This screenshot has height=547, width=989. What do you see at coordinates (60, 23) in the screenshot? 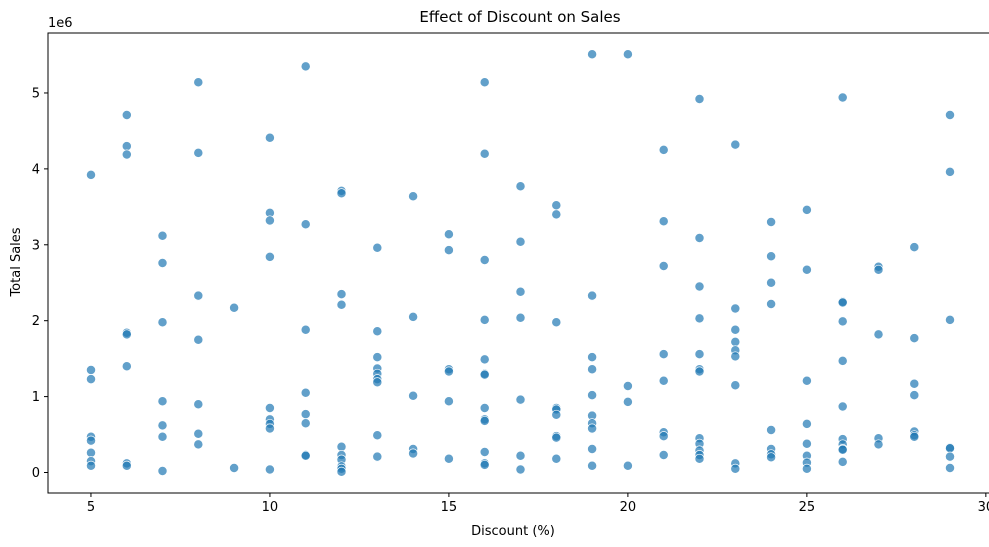
I see `y-axis-offset-label: 1e6` at bounding box center [60, 23].